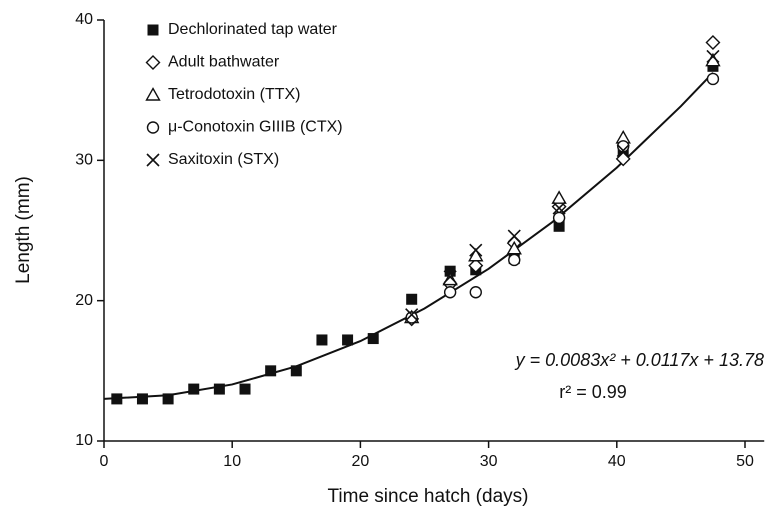 This screenshot has width=766, height=512. What do you see at coordinates (361, 461) in the screenshot?
I see `x-tick-label: 20` at bounding box center [361, 461].